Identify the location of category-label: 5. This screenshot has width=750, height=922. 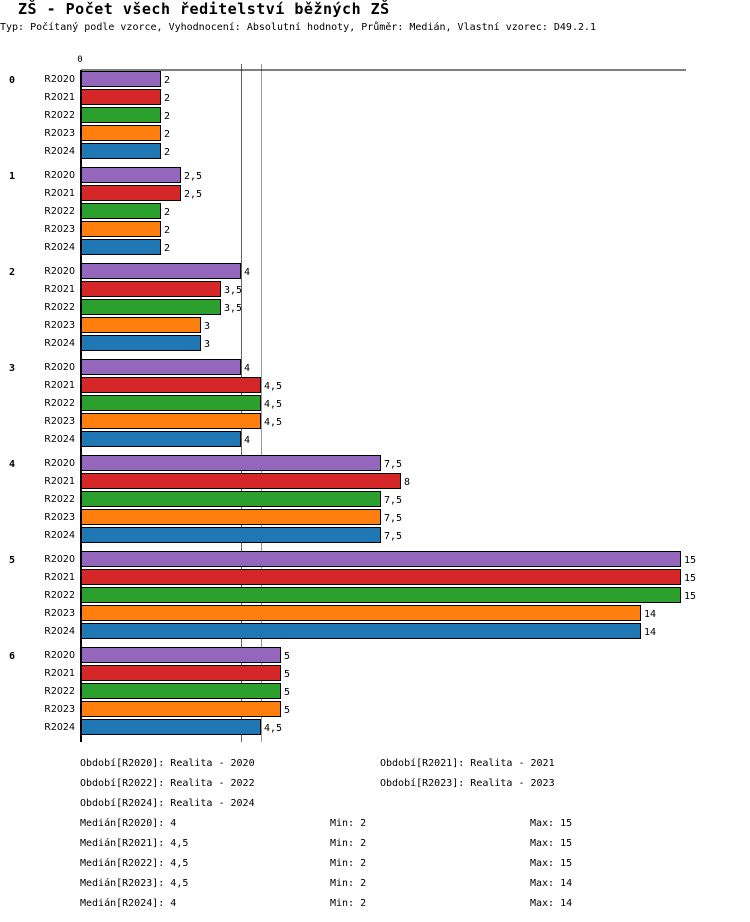
(12, 560).